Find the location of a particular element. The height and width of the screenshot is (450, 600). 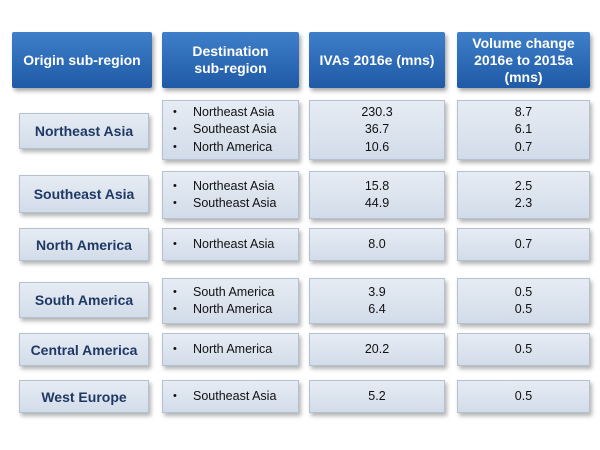

destination-cell: • Northeast Asia • Southeast Asia is located at coordinates (230, 195).